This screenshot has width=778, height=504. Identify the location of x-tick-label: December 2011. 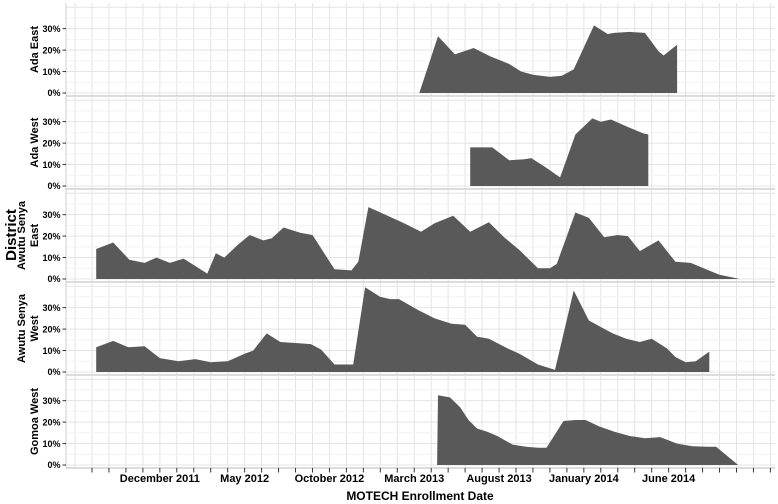
(160, 479).